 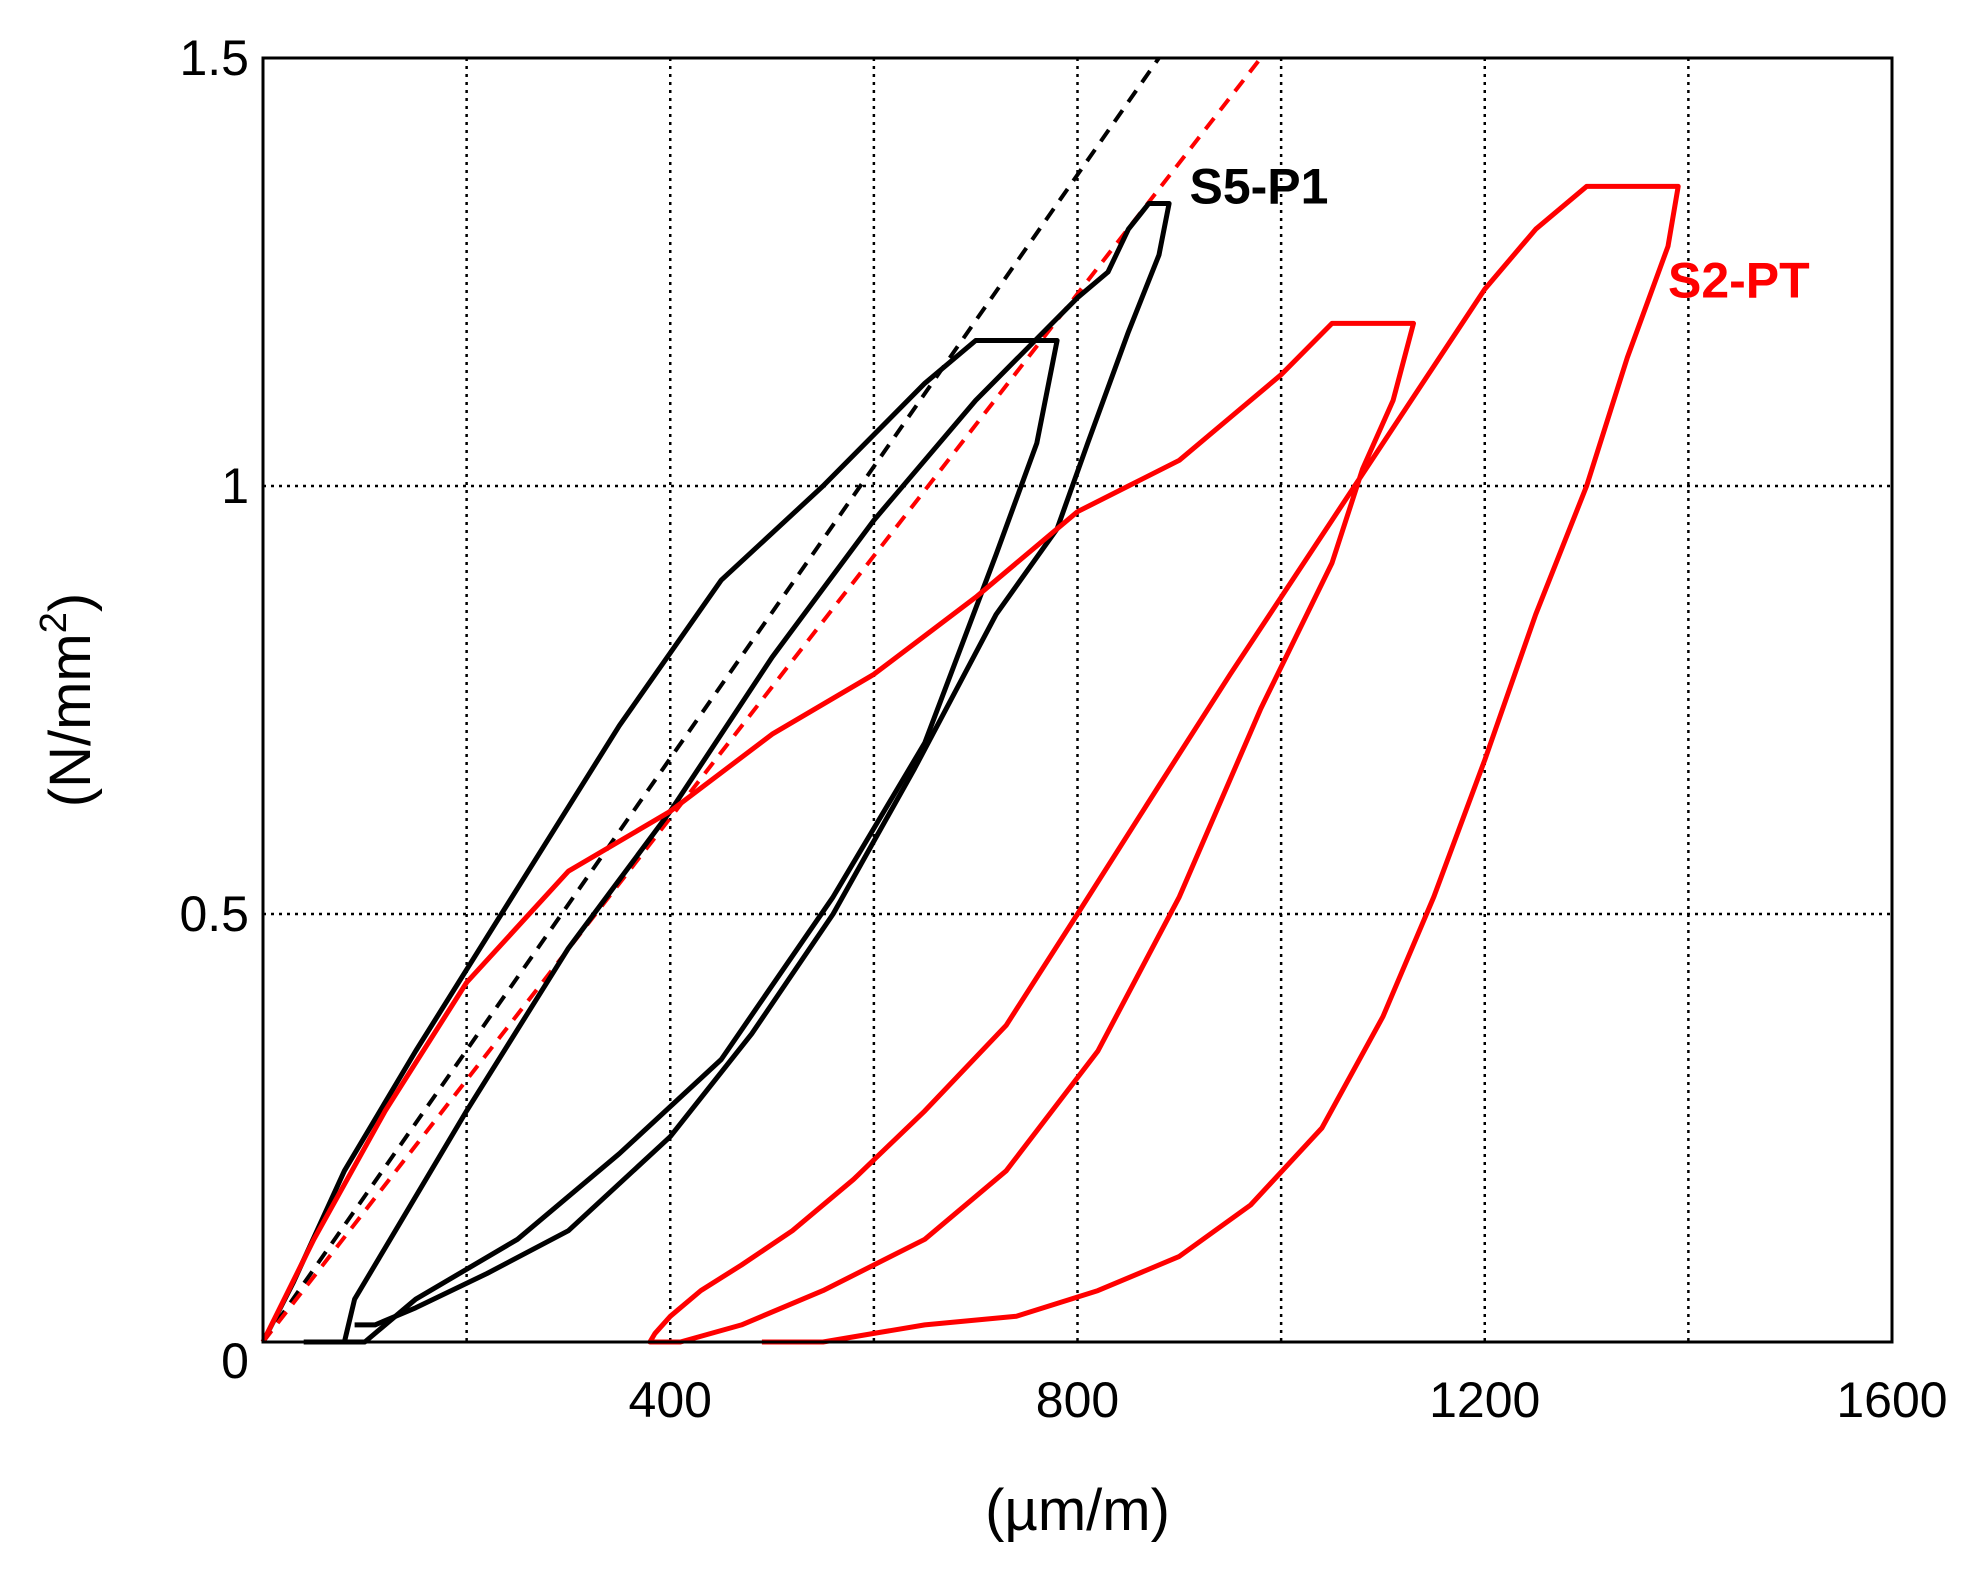 What do you see at coordinates (54, 622) in the screenshot?
I see `y-axis-title-exponent: 2` at bounding box center [54, 622].